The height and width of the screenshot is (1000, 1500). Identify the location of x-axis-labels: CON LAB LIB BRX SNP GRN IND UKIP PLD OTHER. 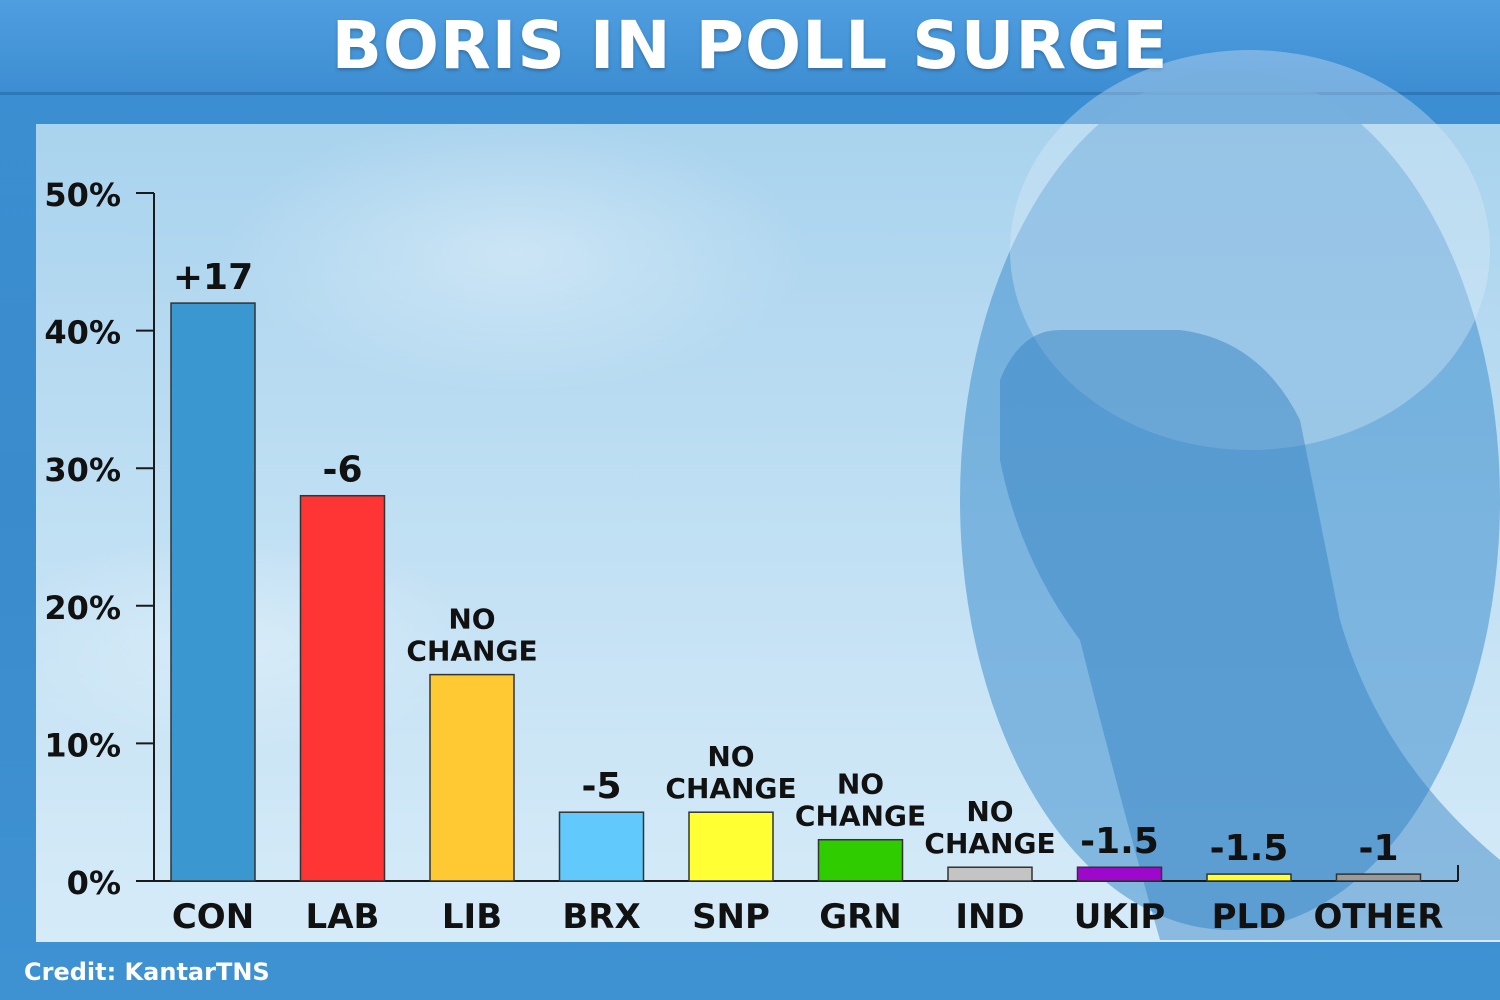
(808, 917).